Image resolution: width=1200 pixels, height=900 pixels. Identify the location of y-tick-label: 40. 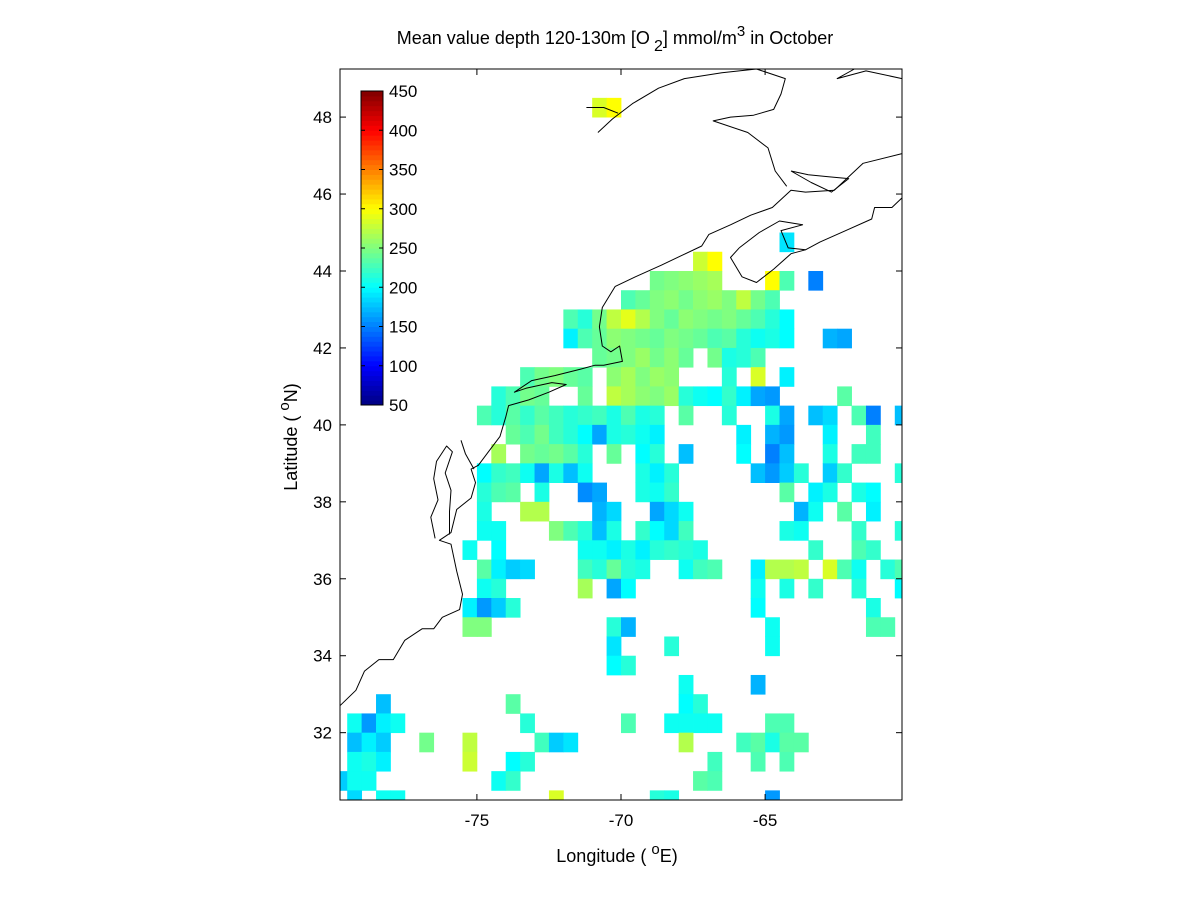
(322, 425).